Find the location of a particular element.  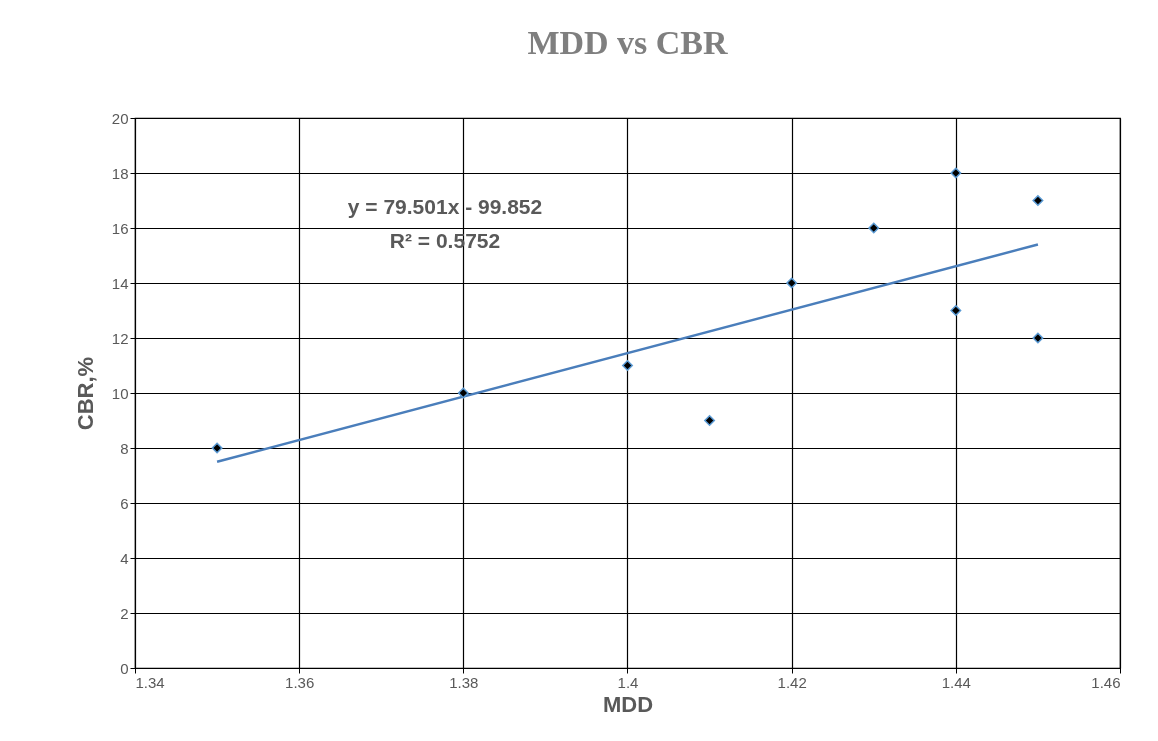

x-tick-label: 1.38 is located at coordinates (464, 682).